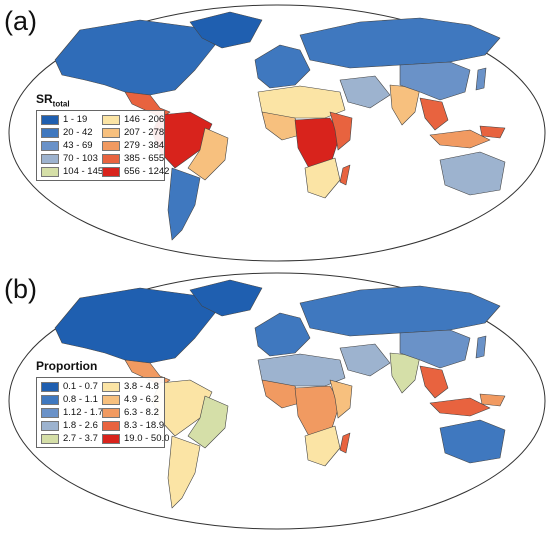 Image resolution: width=550 pixels, height=536 pixels. I want to click on legend-item: 1.8 - 2.6, so click(70, 425).